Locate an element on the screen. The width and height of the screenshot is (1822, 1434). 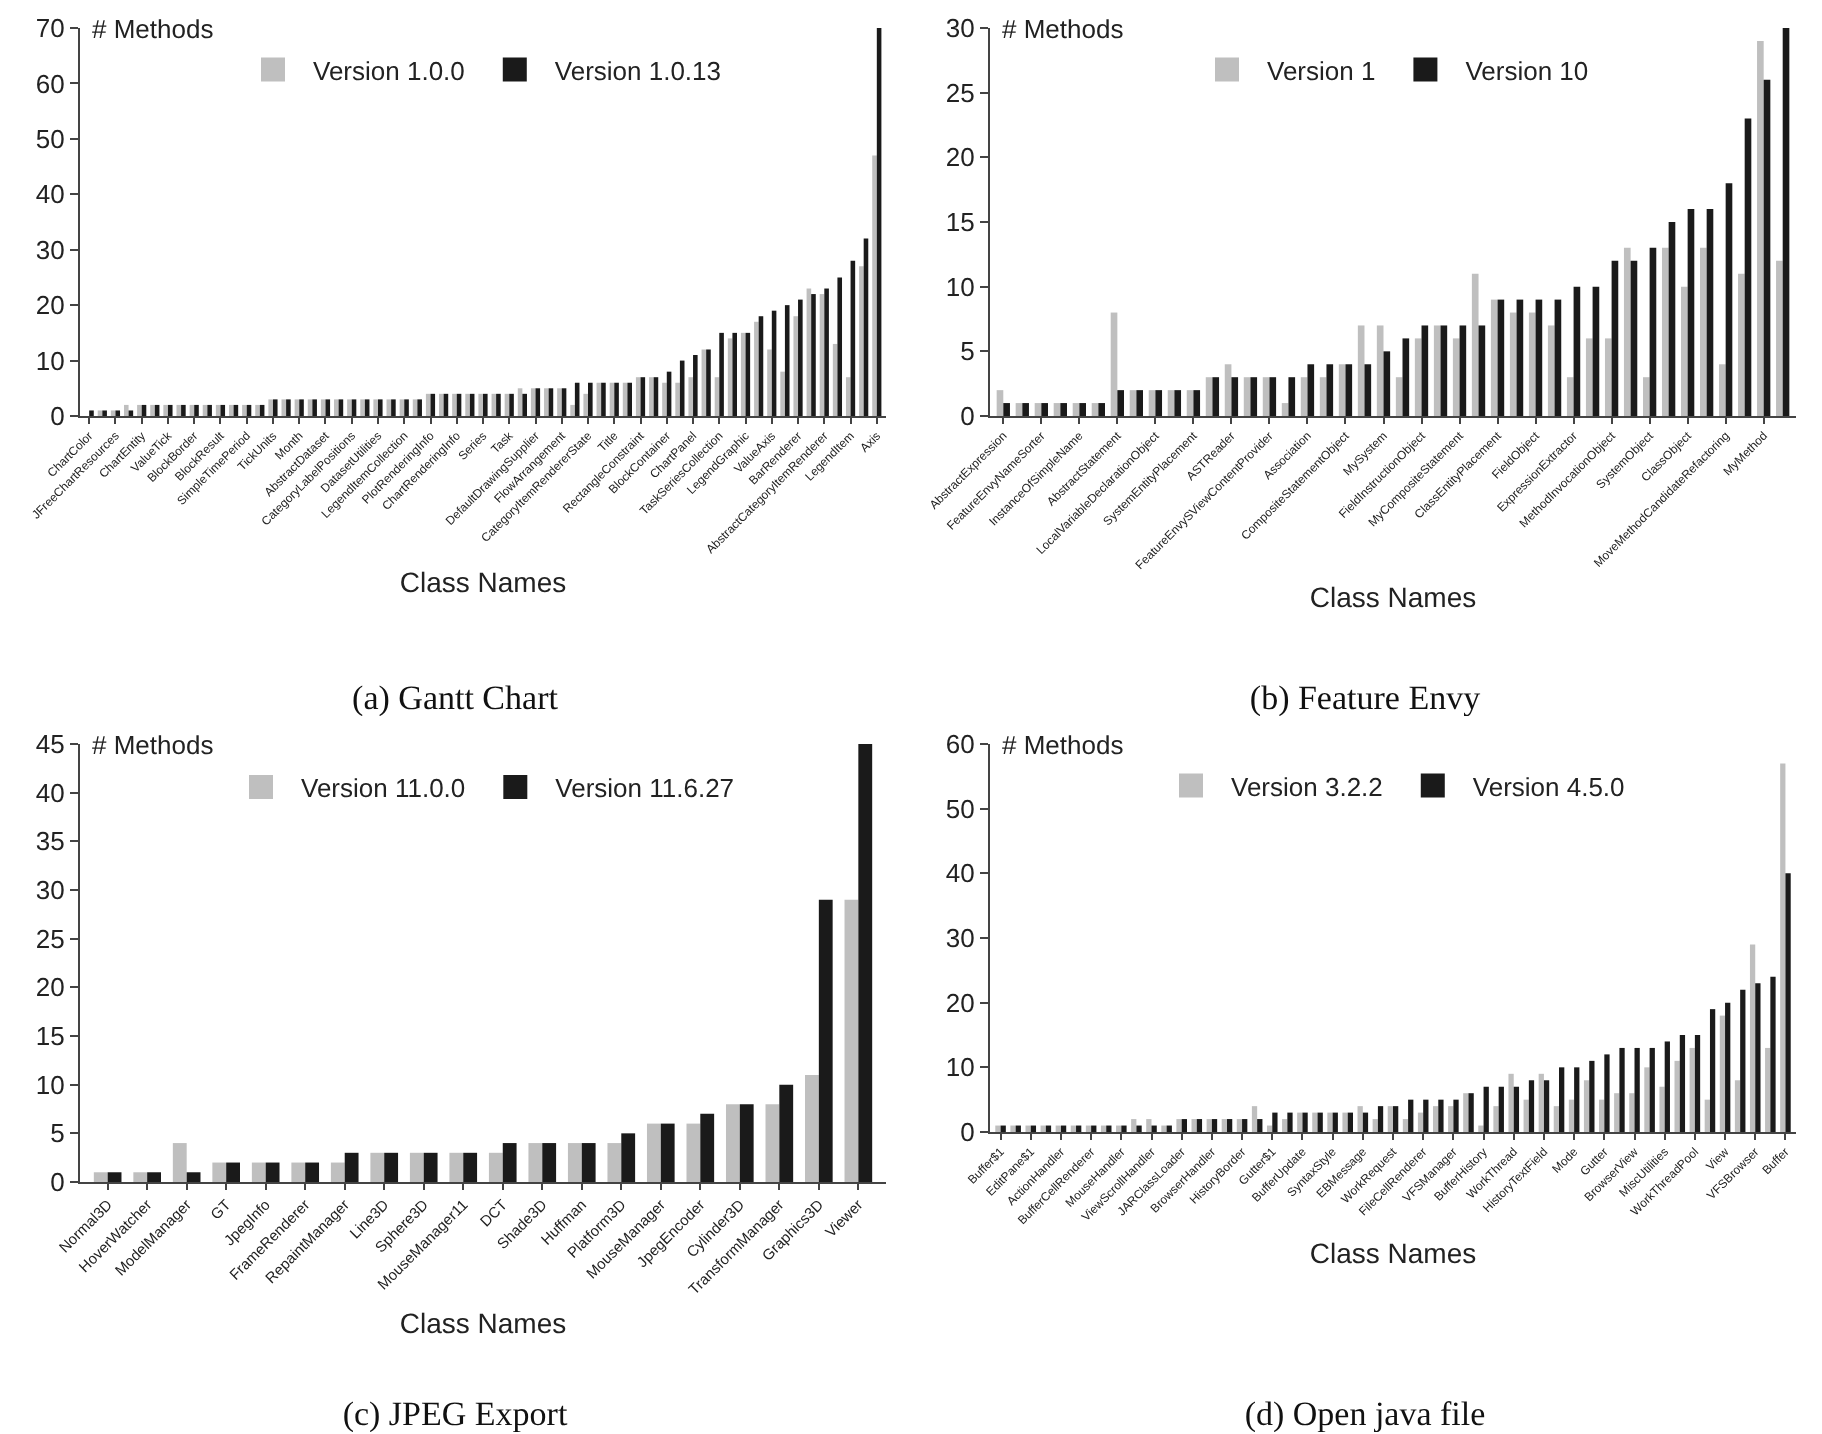
y-tick-label: 10 is located at coordinates (960, 286).